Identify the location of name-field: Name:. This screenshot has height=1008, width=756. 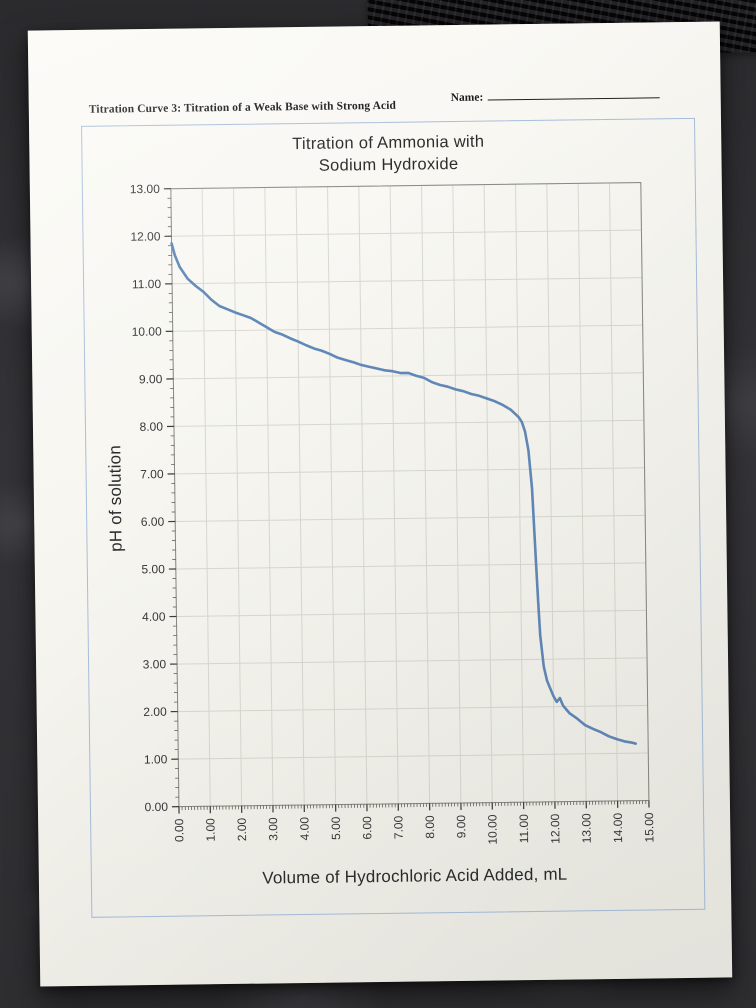
(555, 95).